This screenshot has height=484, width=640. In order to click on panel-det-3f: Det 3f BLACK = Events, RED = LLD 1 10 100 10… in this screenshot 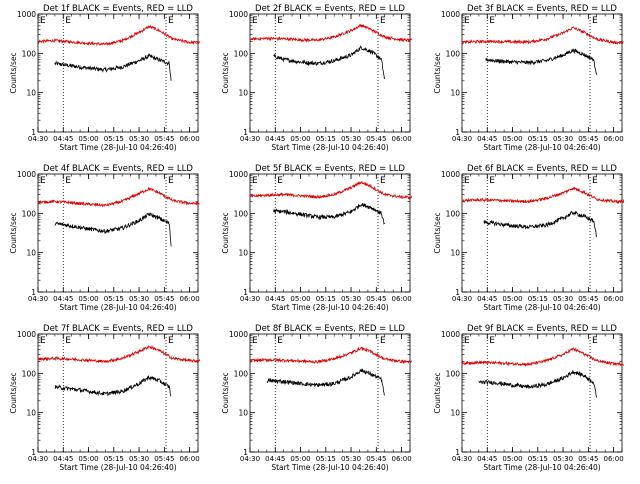, I will do `click(528, 78)`.